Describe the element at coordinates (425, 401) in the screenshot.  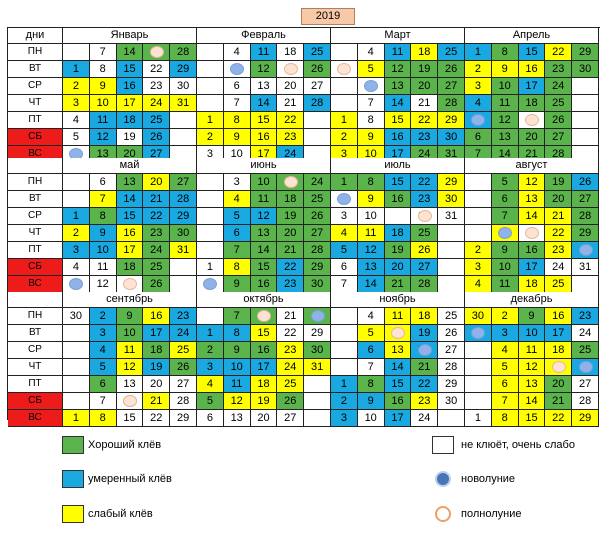
I see `day-cell: 23` at that location.